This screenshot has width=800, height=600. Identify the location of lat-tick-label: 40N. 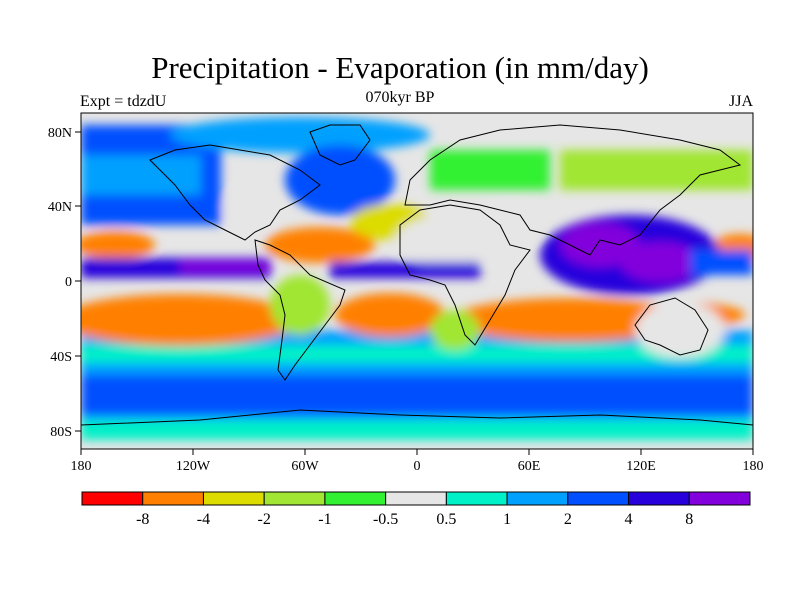
(60, 207).